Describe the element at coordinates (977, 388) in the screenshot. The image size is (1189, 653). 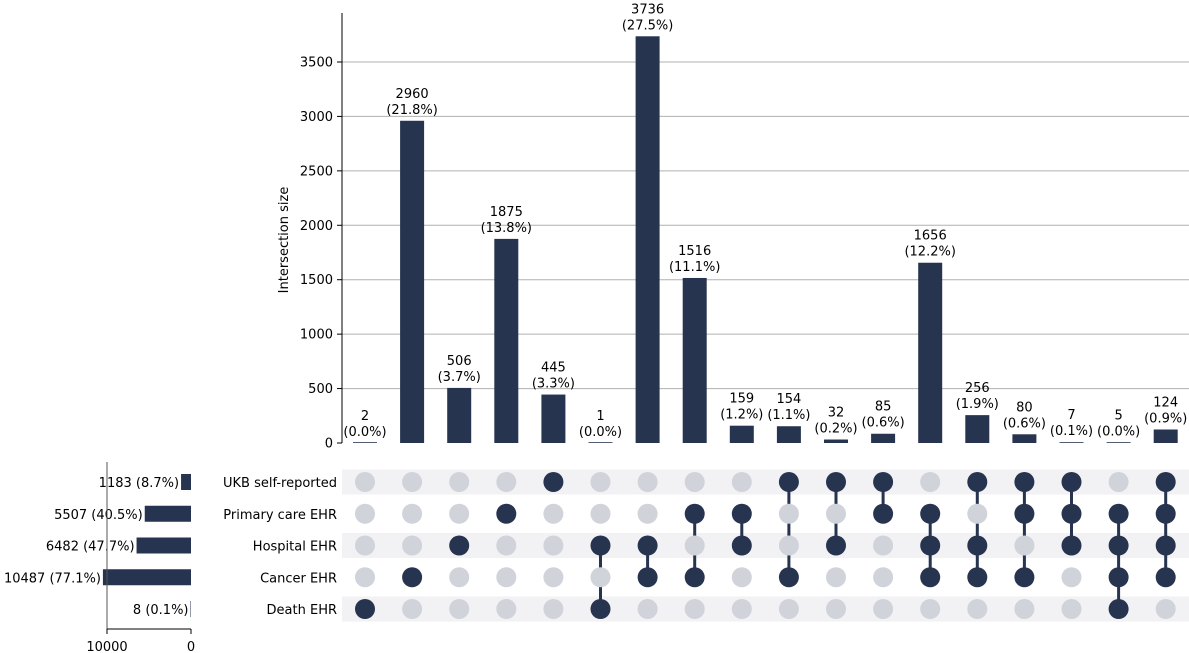
I see `bar-value-label: 256` at that location.